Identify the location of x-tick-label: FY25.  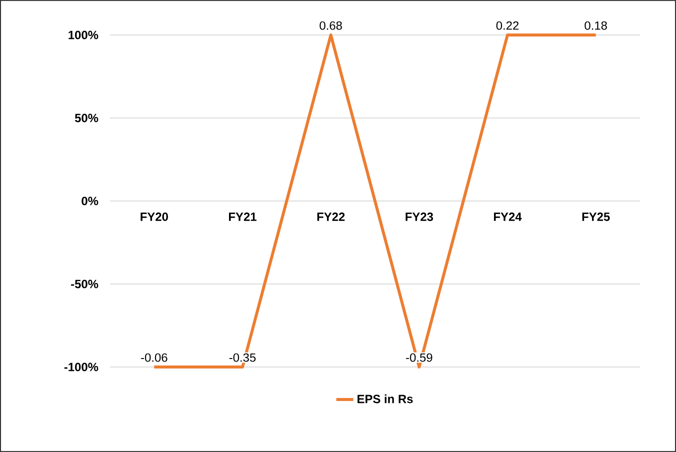
(596, 216).